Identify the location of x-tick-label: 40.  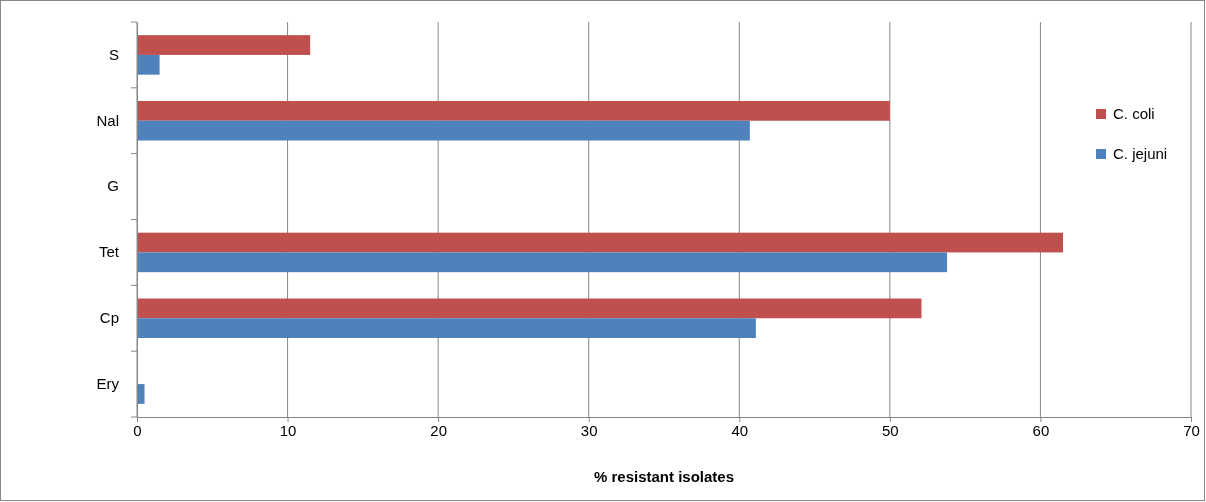
(740, 430).